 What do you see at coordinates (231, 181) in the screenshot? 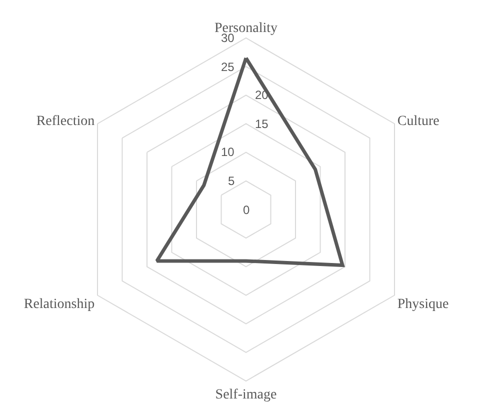
I see `y-tick-label: 5` at bounding box center [231, 181].